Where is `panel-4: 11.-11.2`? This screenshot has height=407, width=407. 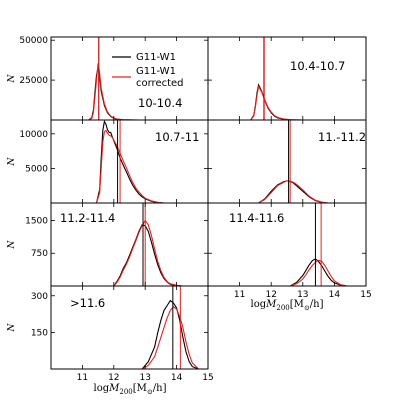
panel-4: 11.-11.2 is located at coordinates (287, 161).